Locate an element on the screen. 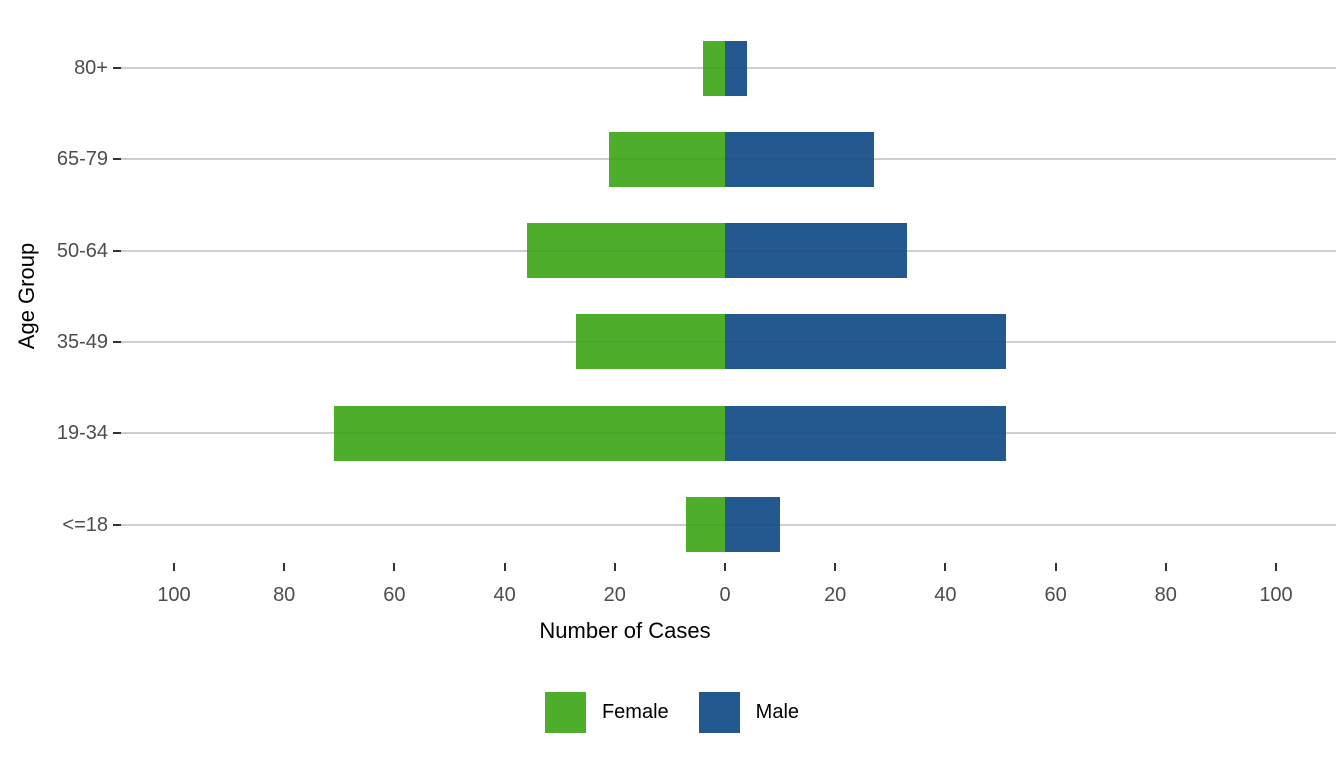  x-tick-label-100-10: 100 is located at coordinates (1276, 595).